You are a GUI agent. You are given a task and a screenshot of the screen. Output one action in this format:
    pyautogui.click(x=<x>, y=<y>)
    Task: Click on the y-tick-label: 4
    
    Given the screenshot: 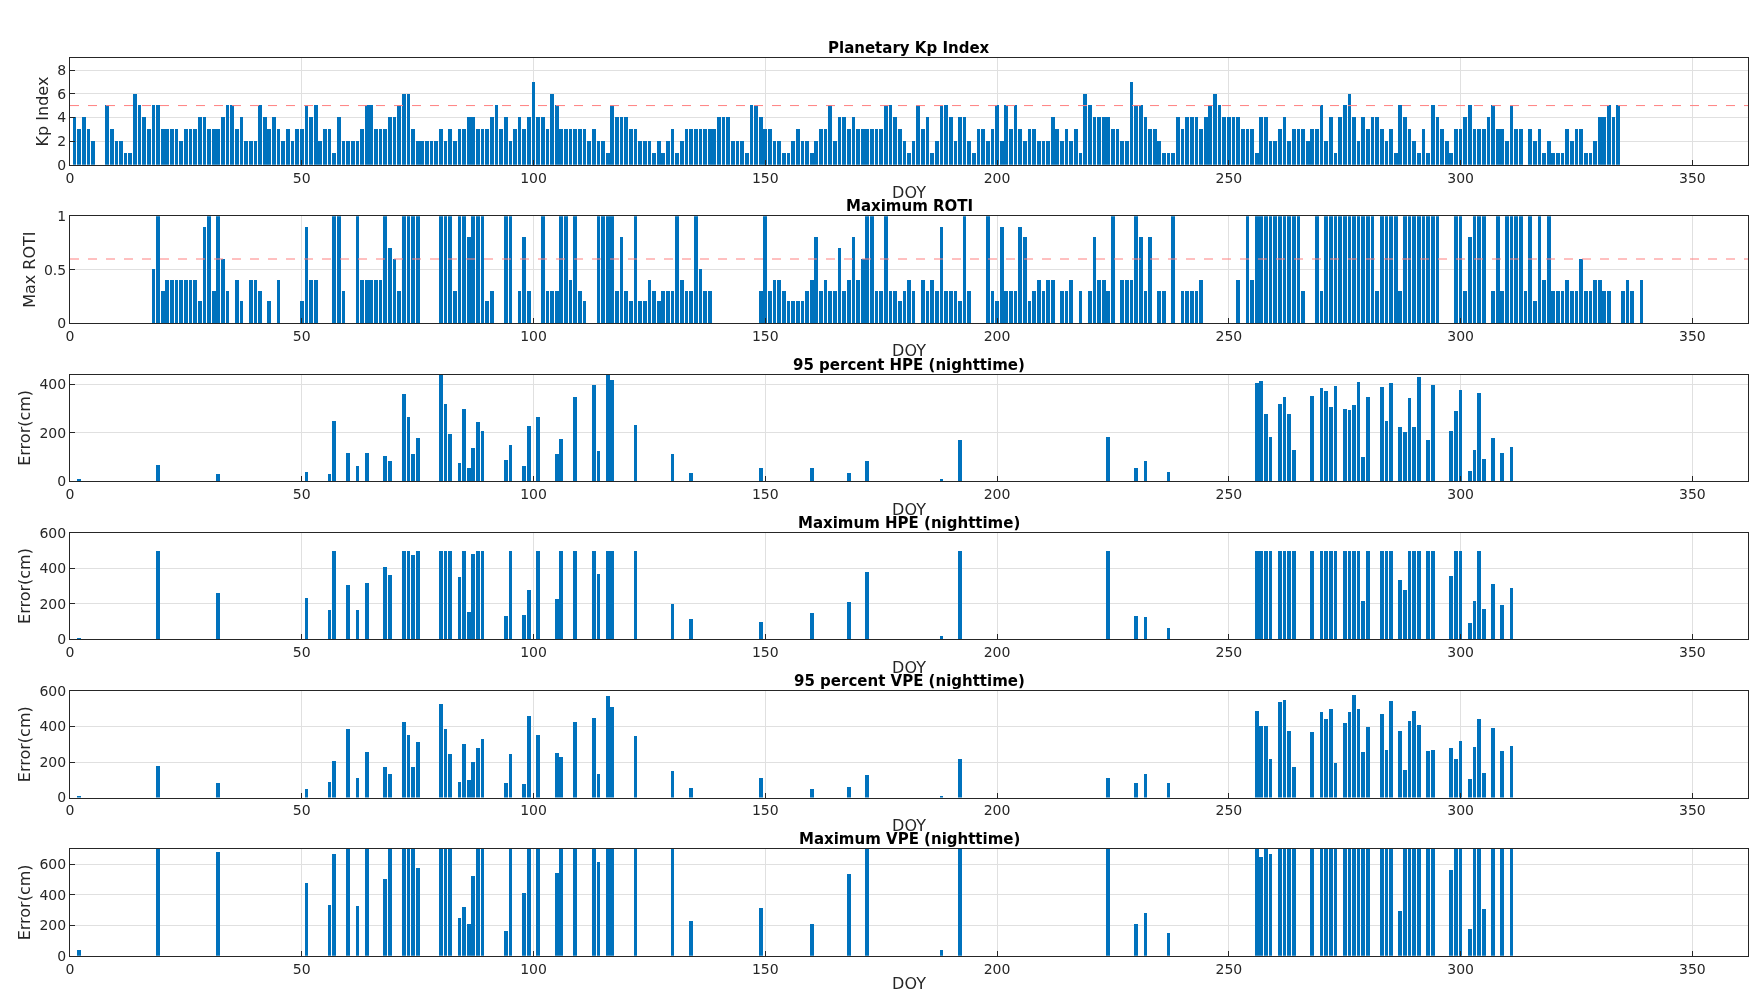 What is the action you would take?
    pyautogui.click(x=62, y=117)
    